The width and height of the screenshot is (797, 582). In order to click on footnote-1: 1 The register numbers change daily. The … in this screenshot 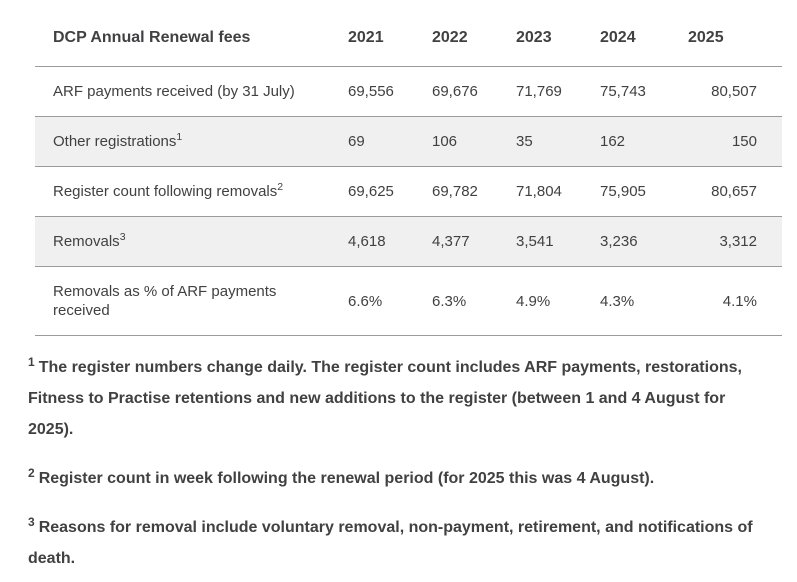, I will do `click(400, 398)`.